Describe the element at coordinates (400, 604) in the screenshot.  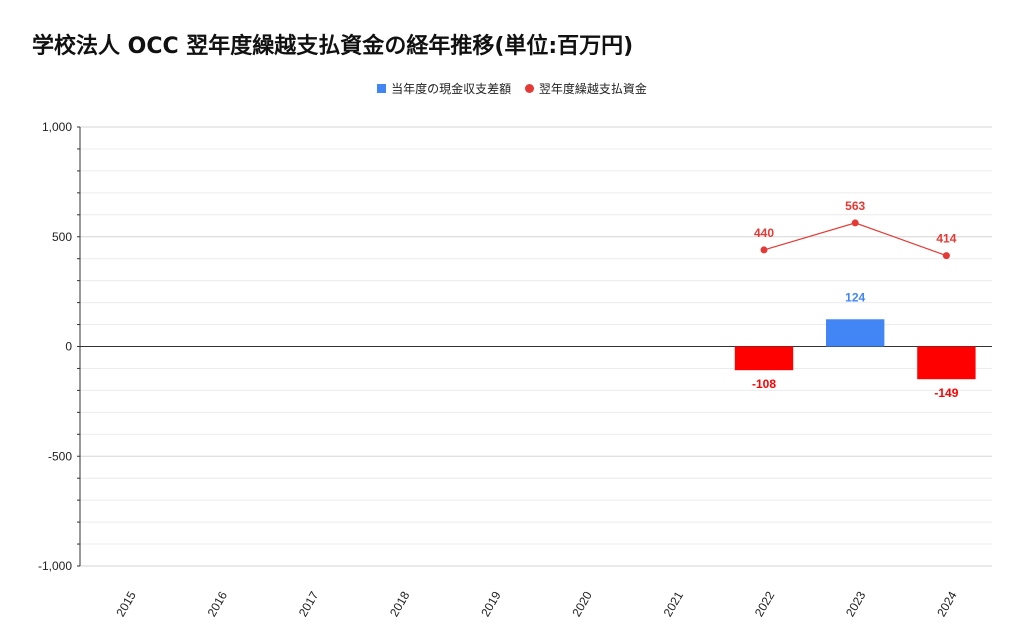
I see `x-tick-label: 2018` at that location.